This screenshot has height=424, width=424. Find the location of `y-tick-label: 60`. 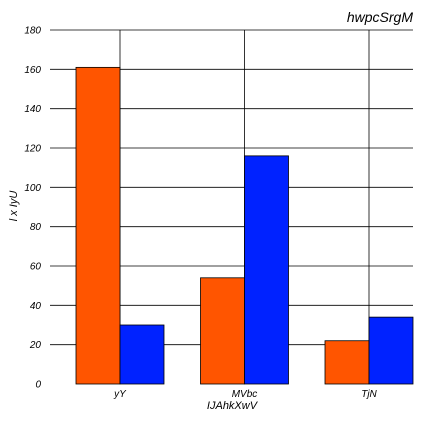

y-tick-label: 60 is located at coordinates (36, 267).